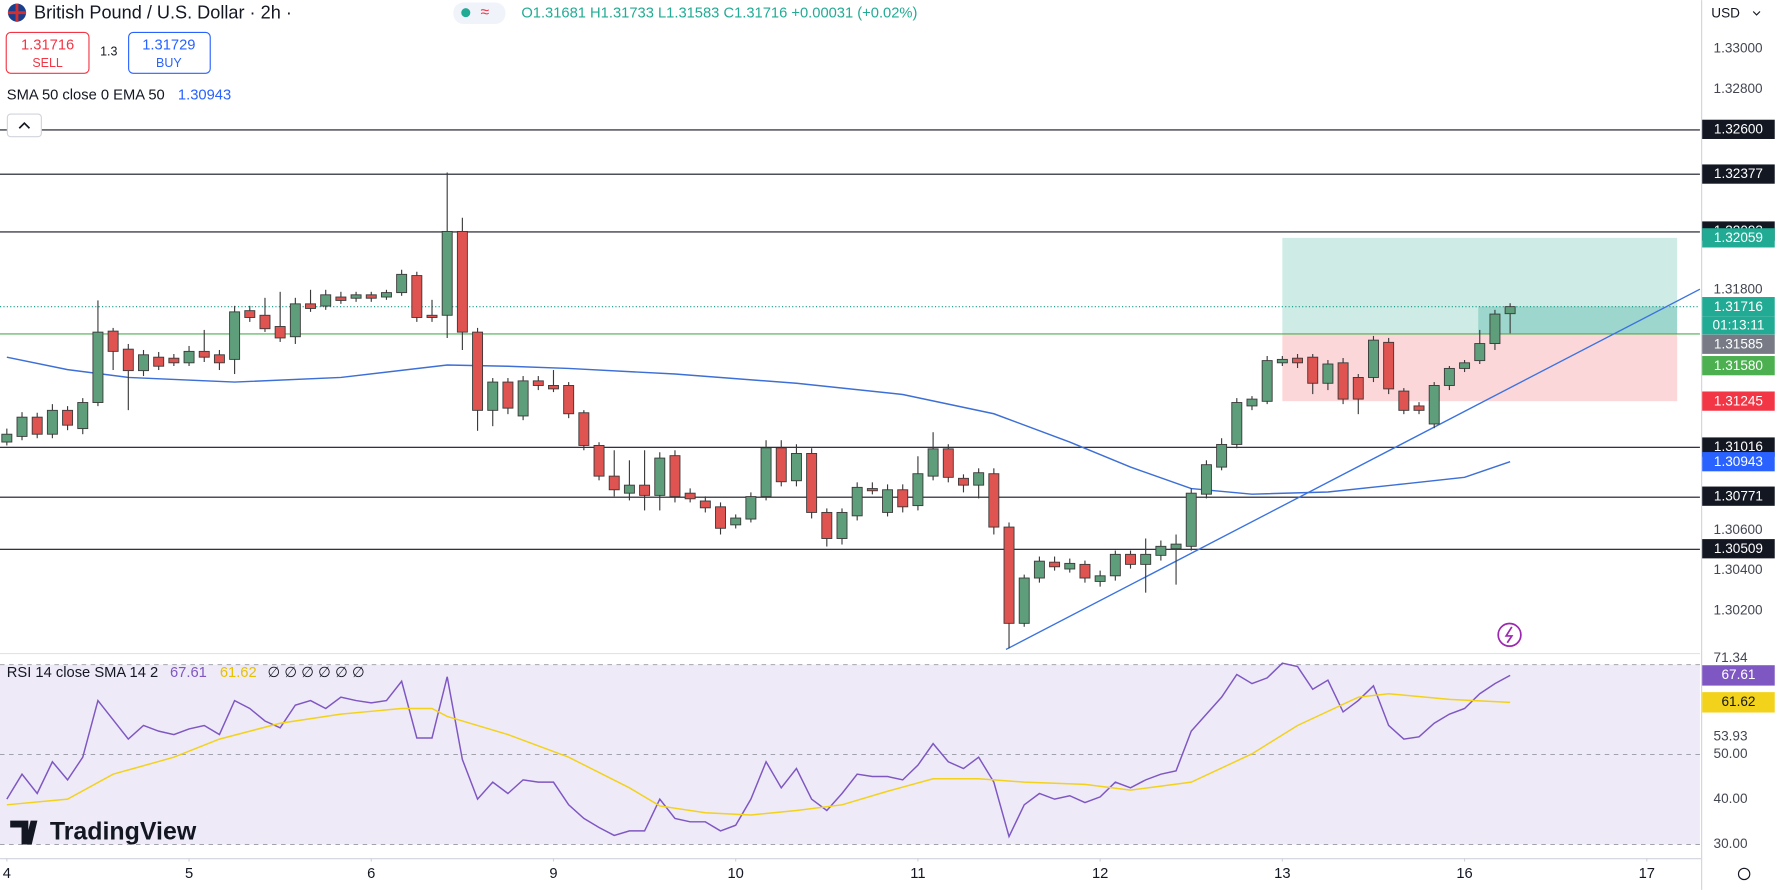 This screenshot has height=890, width=1777. I want to click on y-tick-label: 1.30400, so click(1739, 569).